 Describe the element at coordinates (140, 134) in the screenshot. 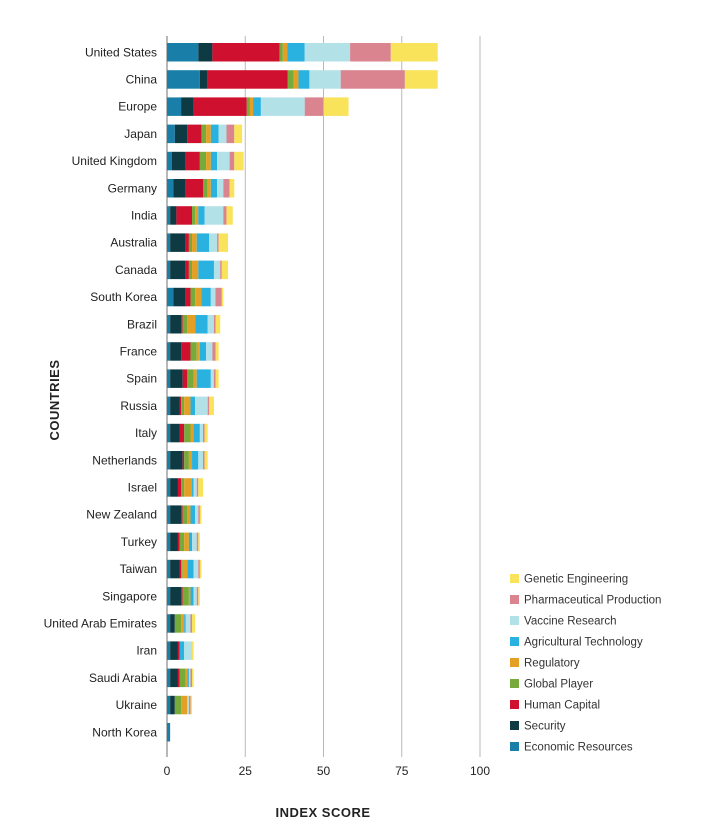

I see `category-label: Japan` at that location.